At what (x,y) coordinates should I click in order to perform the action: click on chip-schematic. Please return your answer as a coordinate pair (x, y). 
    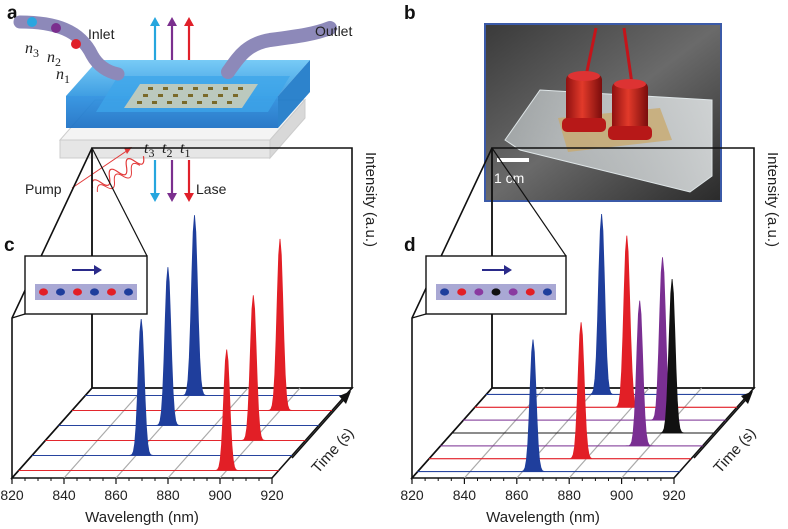
    Looking at the image, I should click on (175, 87).